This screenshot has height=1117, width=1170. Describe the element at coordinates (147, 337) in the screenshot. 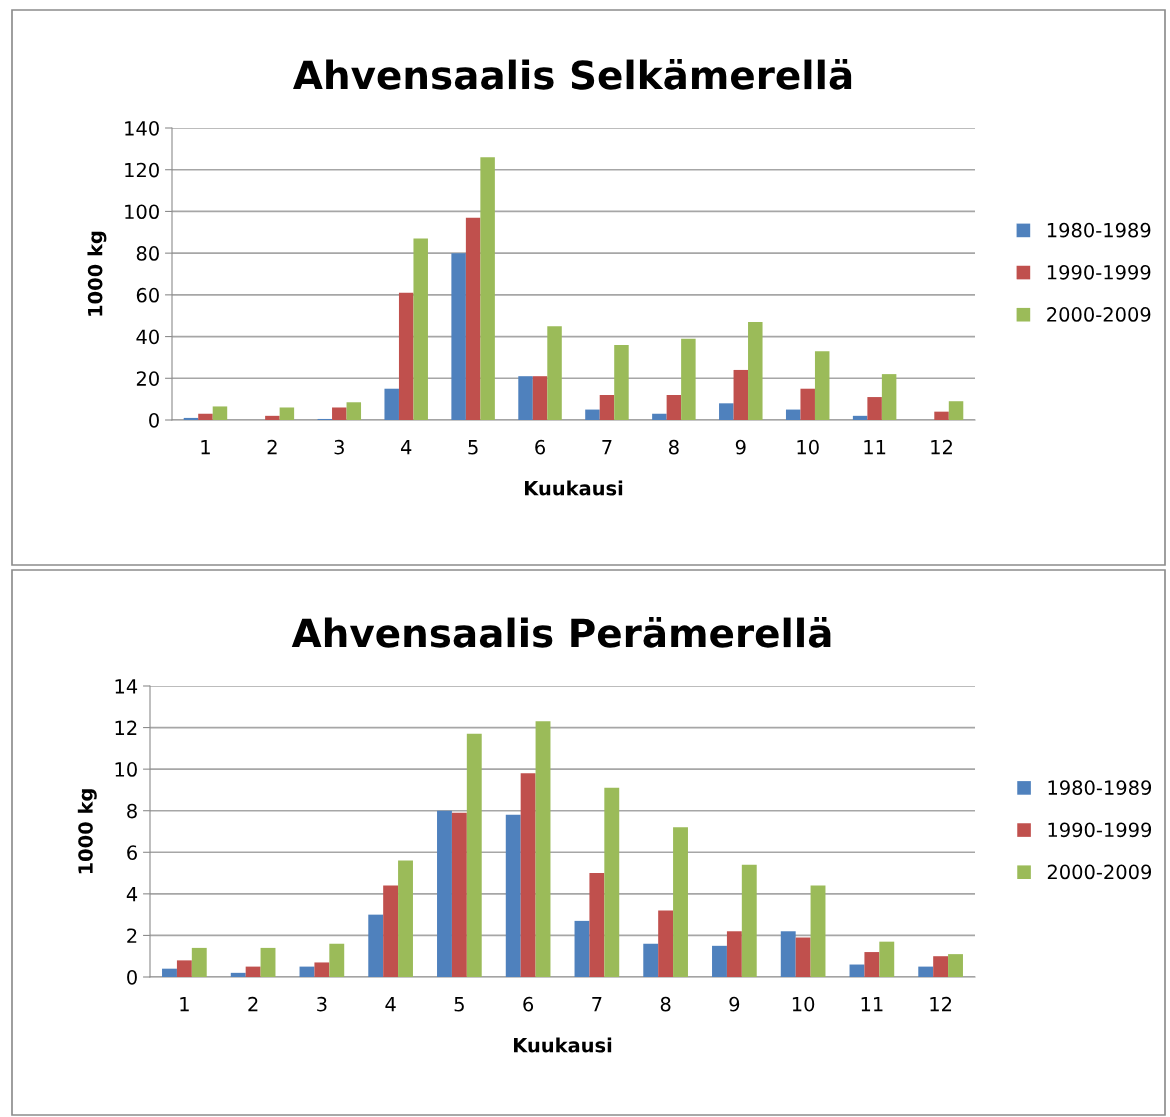

I see `y-tick-label: 40` at that location.